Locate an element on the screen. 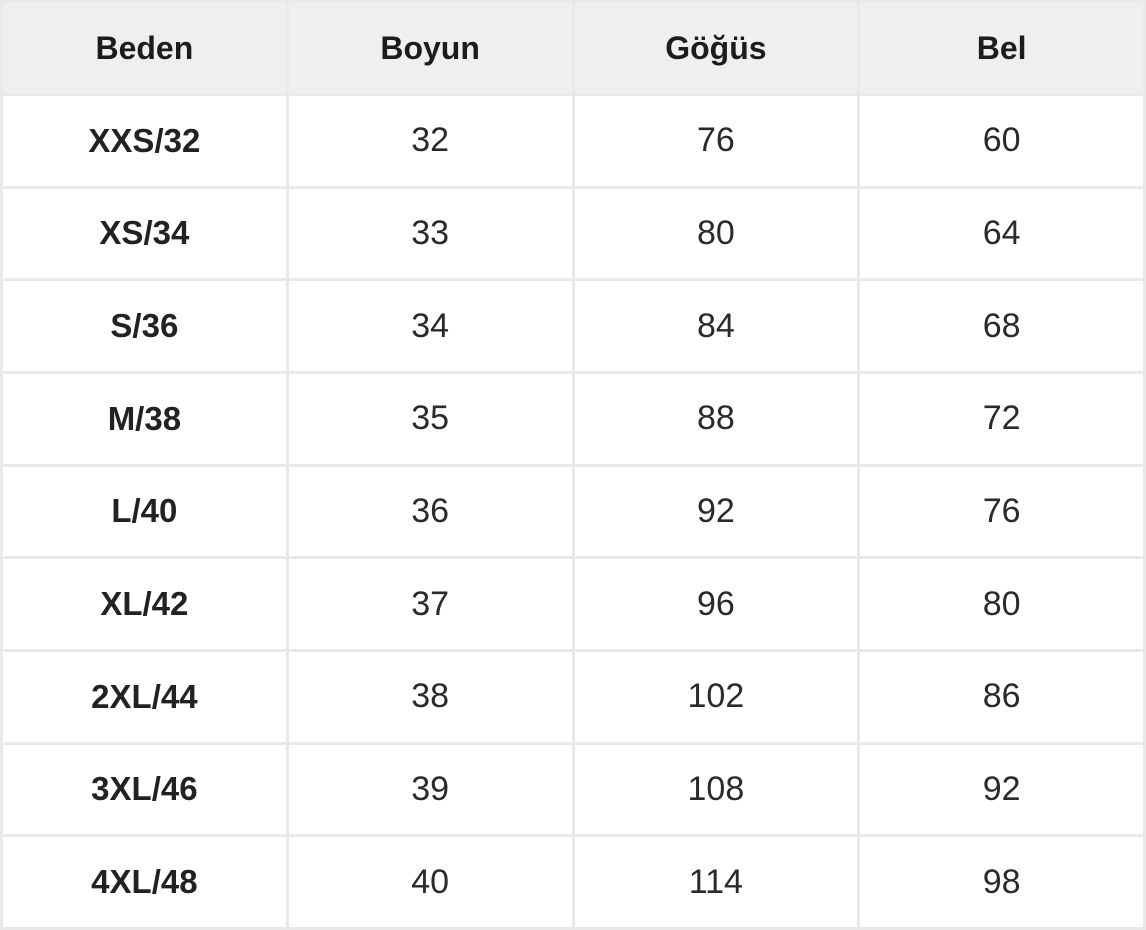  table-row: 4XL/48 40 114 98 is located at coordinates (573, 882).